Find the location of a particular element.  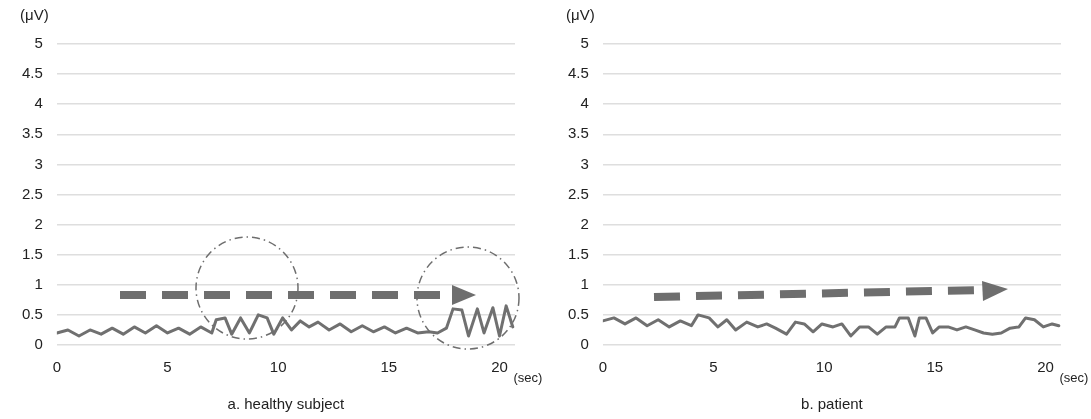

text: a. healthy subject is located at coordinates (286, 404).